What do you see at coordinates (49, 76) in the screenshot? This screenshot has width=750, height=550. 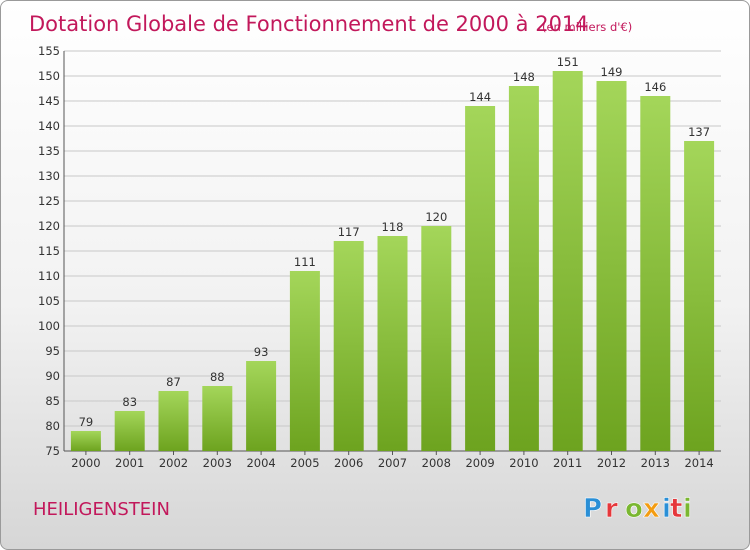 I see `y-tick-label: 150` at bounding box center [49, 76].